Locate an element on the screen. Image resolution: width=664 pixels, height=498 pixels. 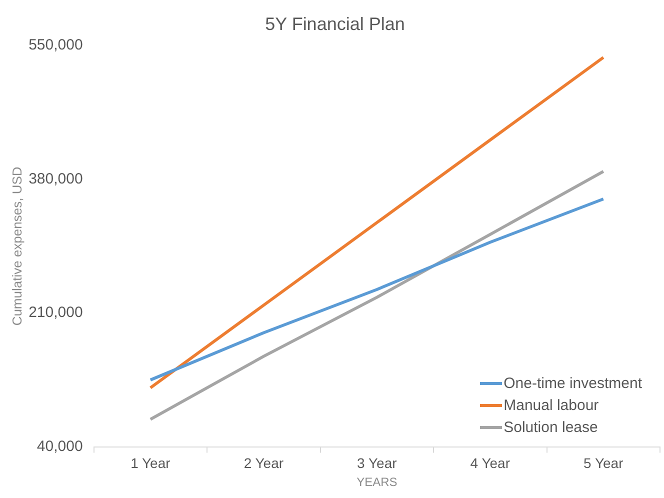
x-tick-label: 4 Year is located at coordinates (490, 463).